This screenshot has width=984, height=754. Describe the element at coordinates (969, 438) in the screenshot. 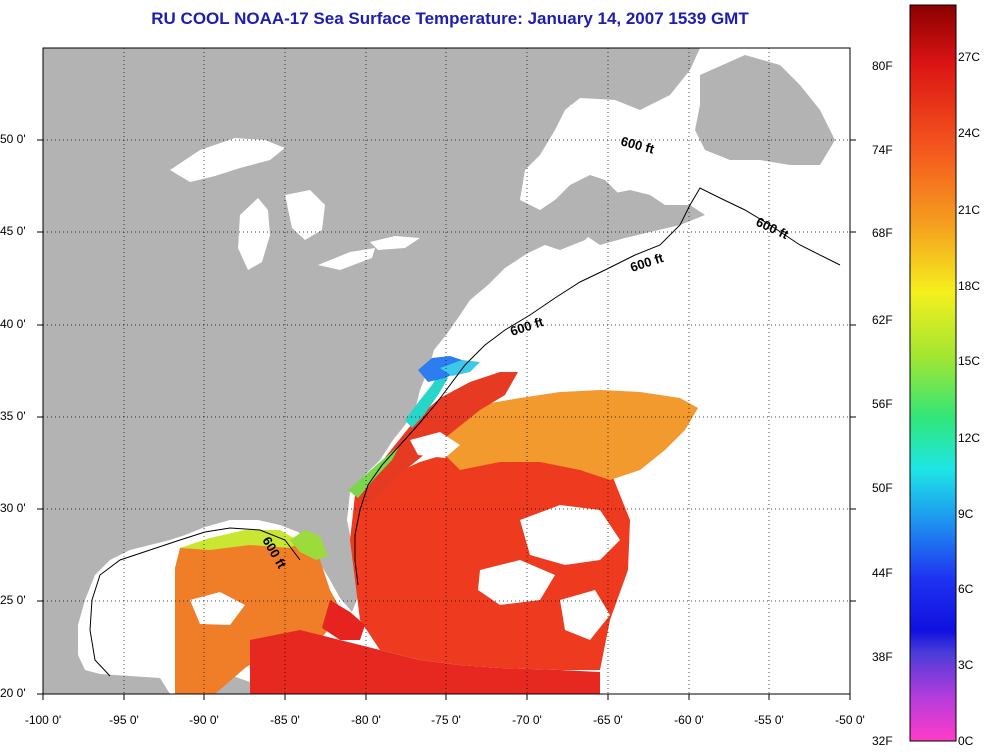

I see `colorbar-c-label: 12C` at that location.